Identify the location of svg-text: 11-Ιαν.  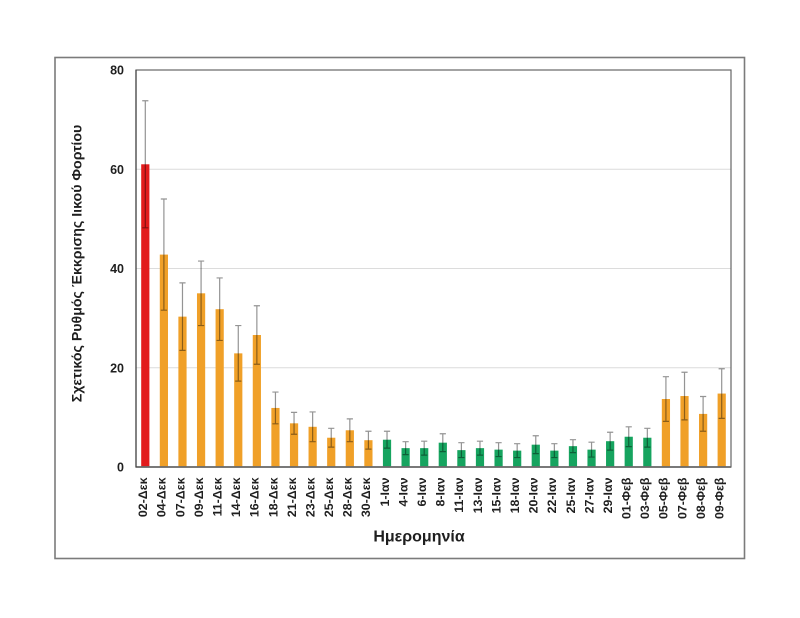
(459, 494).